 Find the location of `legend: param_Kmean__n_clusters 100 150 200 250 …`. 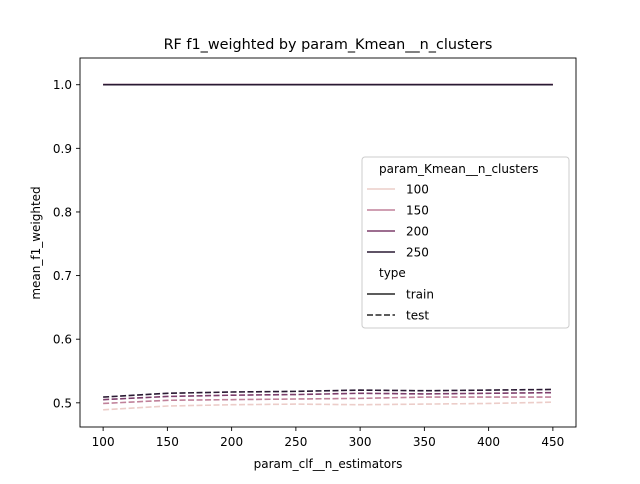

legend: param_Kmean__n_clusters 100 150 200 250 … is located at coordinates (465, 242).